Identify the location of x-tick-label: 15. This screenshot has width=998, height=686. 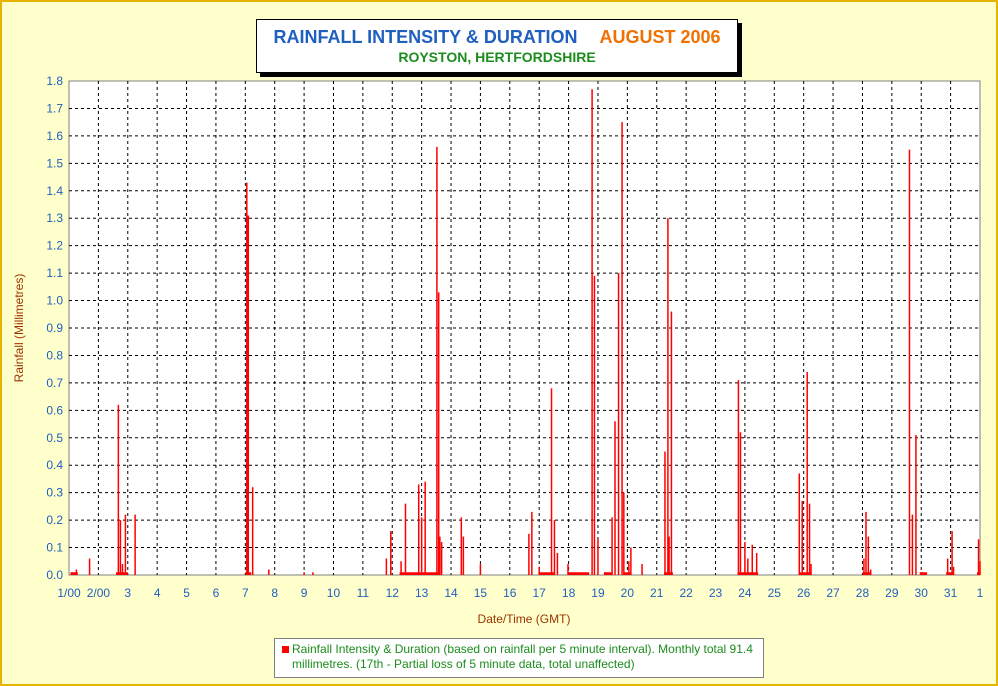
(481, 593).